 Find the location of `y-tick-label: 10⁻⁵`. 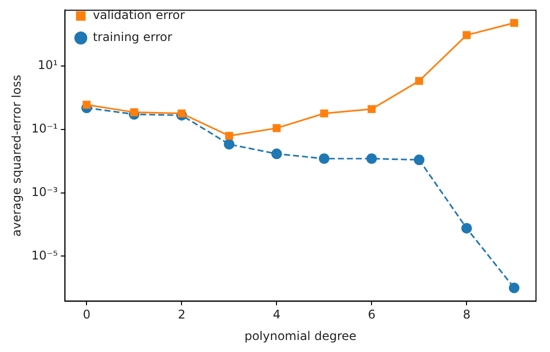

y-tick-label: 10⁻⁵ is located at coordinates (44, 255).